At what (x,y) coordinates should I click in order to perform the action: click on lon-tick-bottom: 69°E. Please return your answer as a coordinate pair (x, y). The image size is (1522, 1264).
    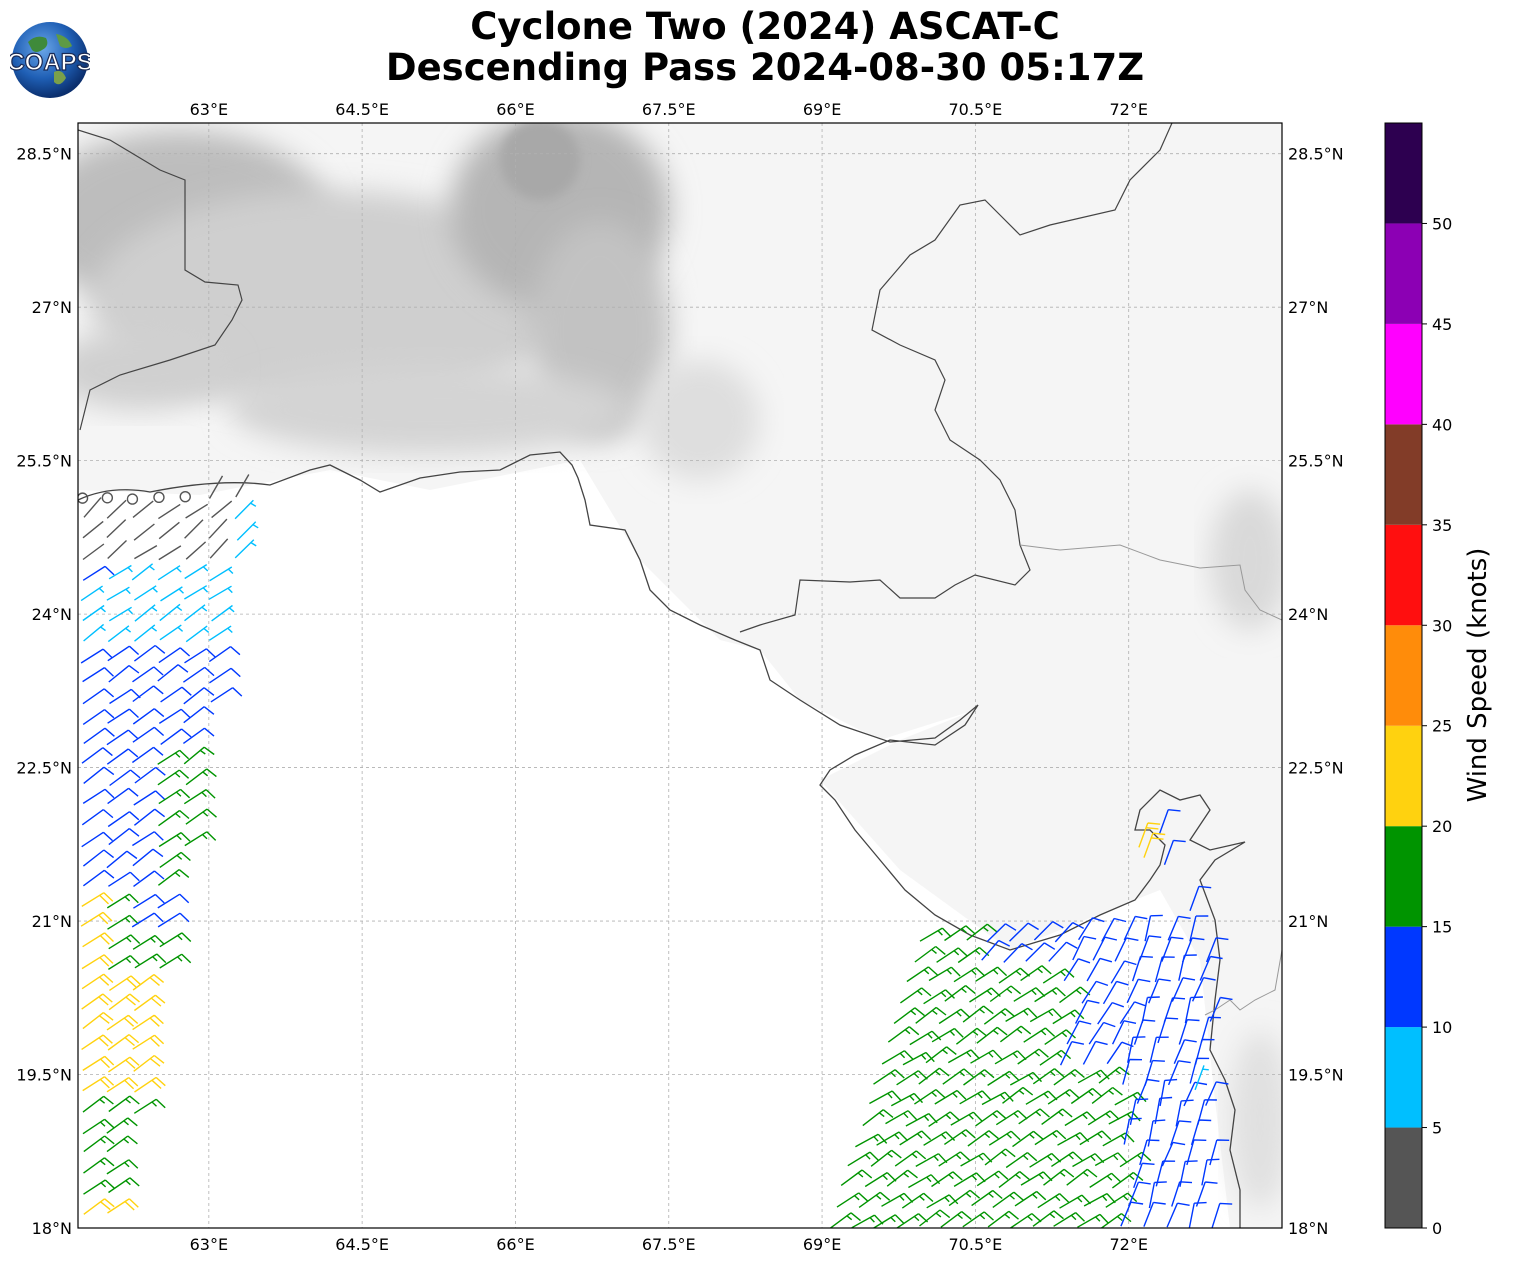
    Looking at the image, I should click on (822, 1244).